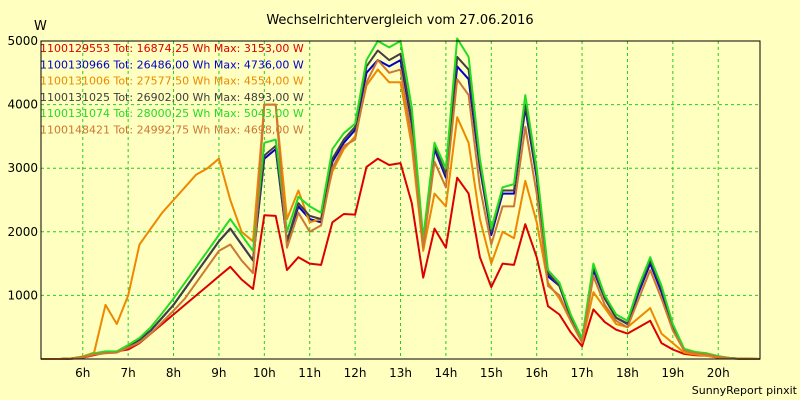 The width and height of the screenshot is (800, 400). Describe the element at coordinates (399, 20) in the screenshot. I see `chart-title: Wechselrichtervergleich vom 27.06.2016` at that location.